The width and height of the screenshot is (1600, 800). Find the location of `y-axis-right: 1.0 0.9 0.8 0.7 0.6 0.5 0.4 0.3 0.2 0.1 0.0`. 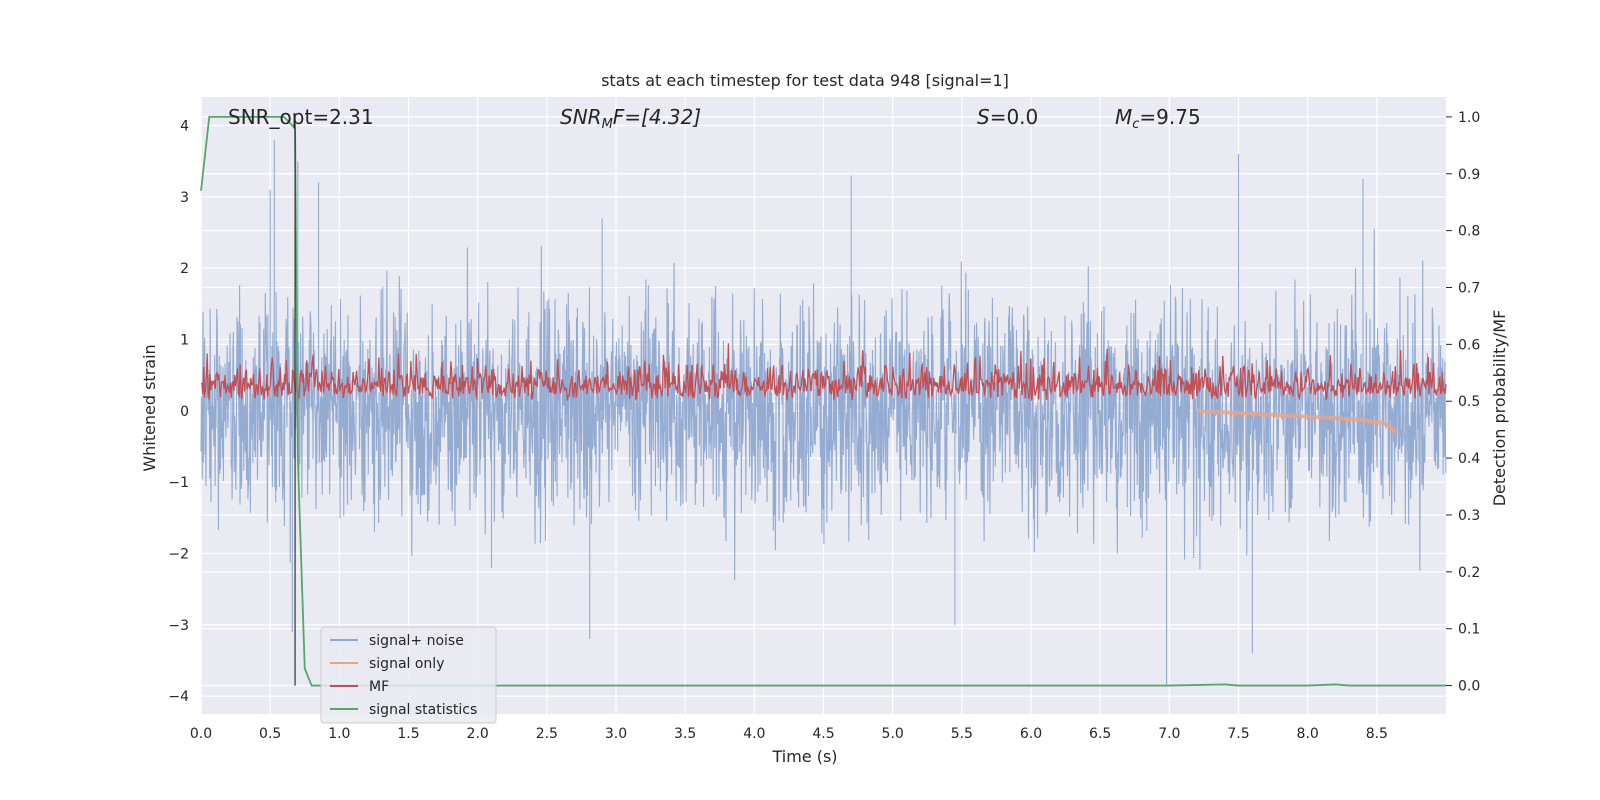

y-axis-right: 1.0 0.9 0.8 0.7 0.6 0.5 0.4 0.3 0.2 0.1 0.0 is located at coordinates (1463, 402).